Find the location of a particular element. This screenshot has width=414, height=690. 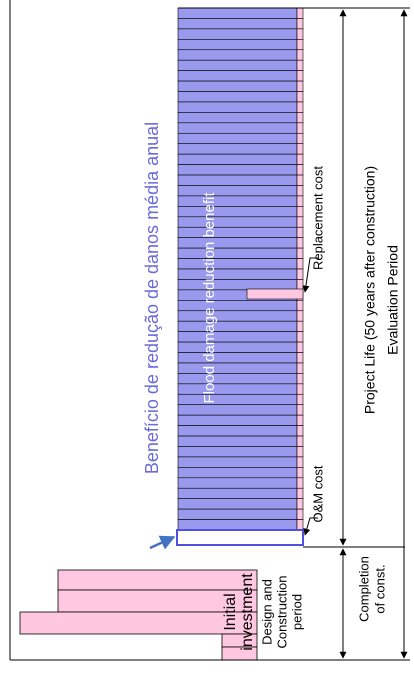

first-year-box is located at coordinates (240, 537).